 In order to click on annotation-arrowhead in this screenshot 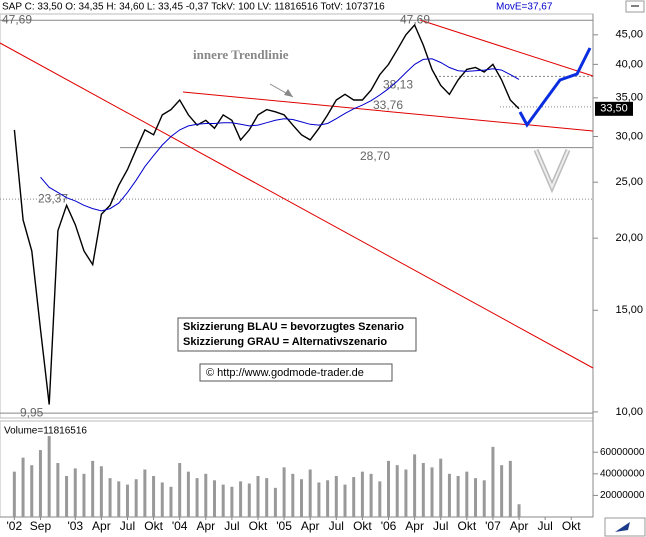, I will do `click(288, 93)`.